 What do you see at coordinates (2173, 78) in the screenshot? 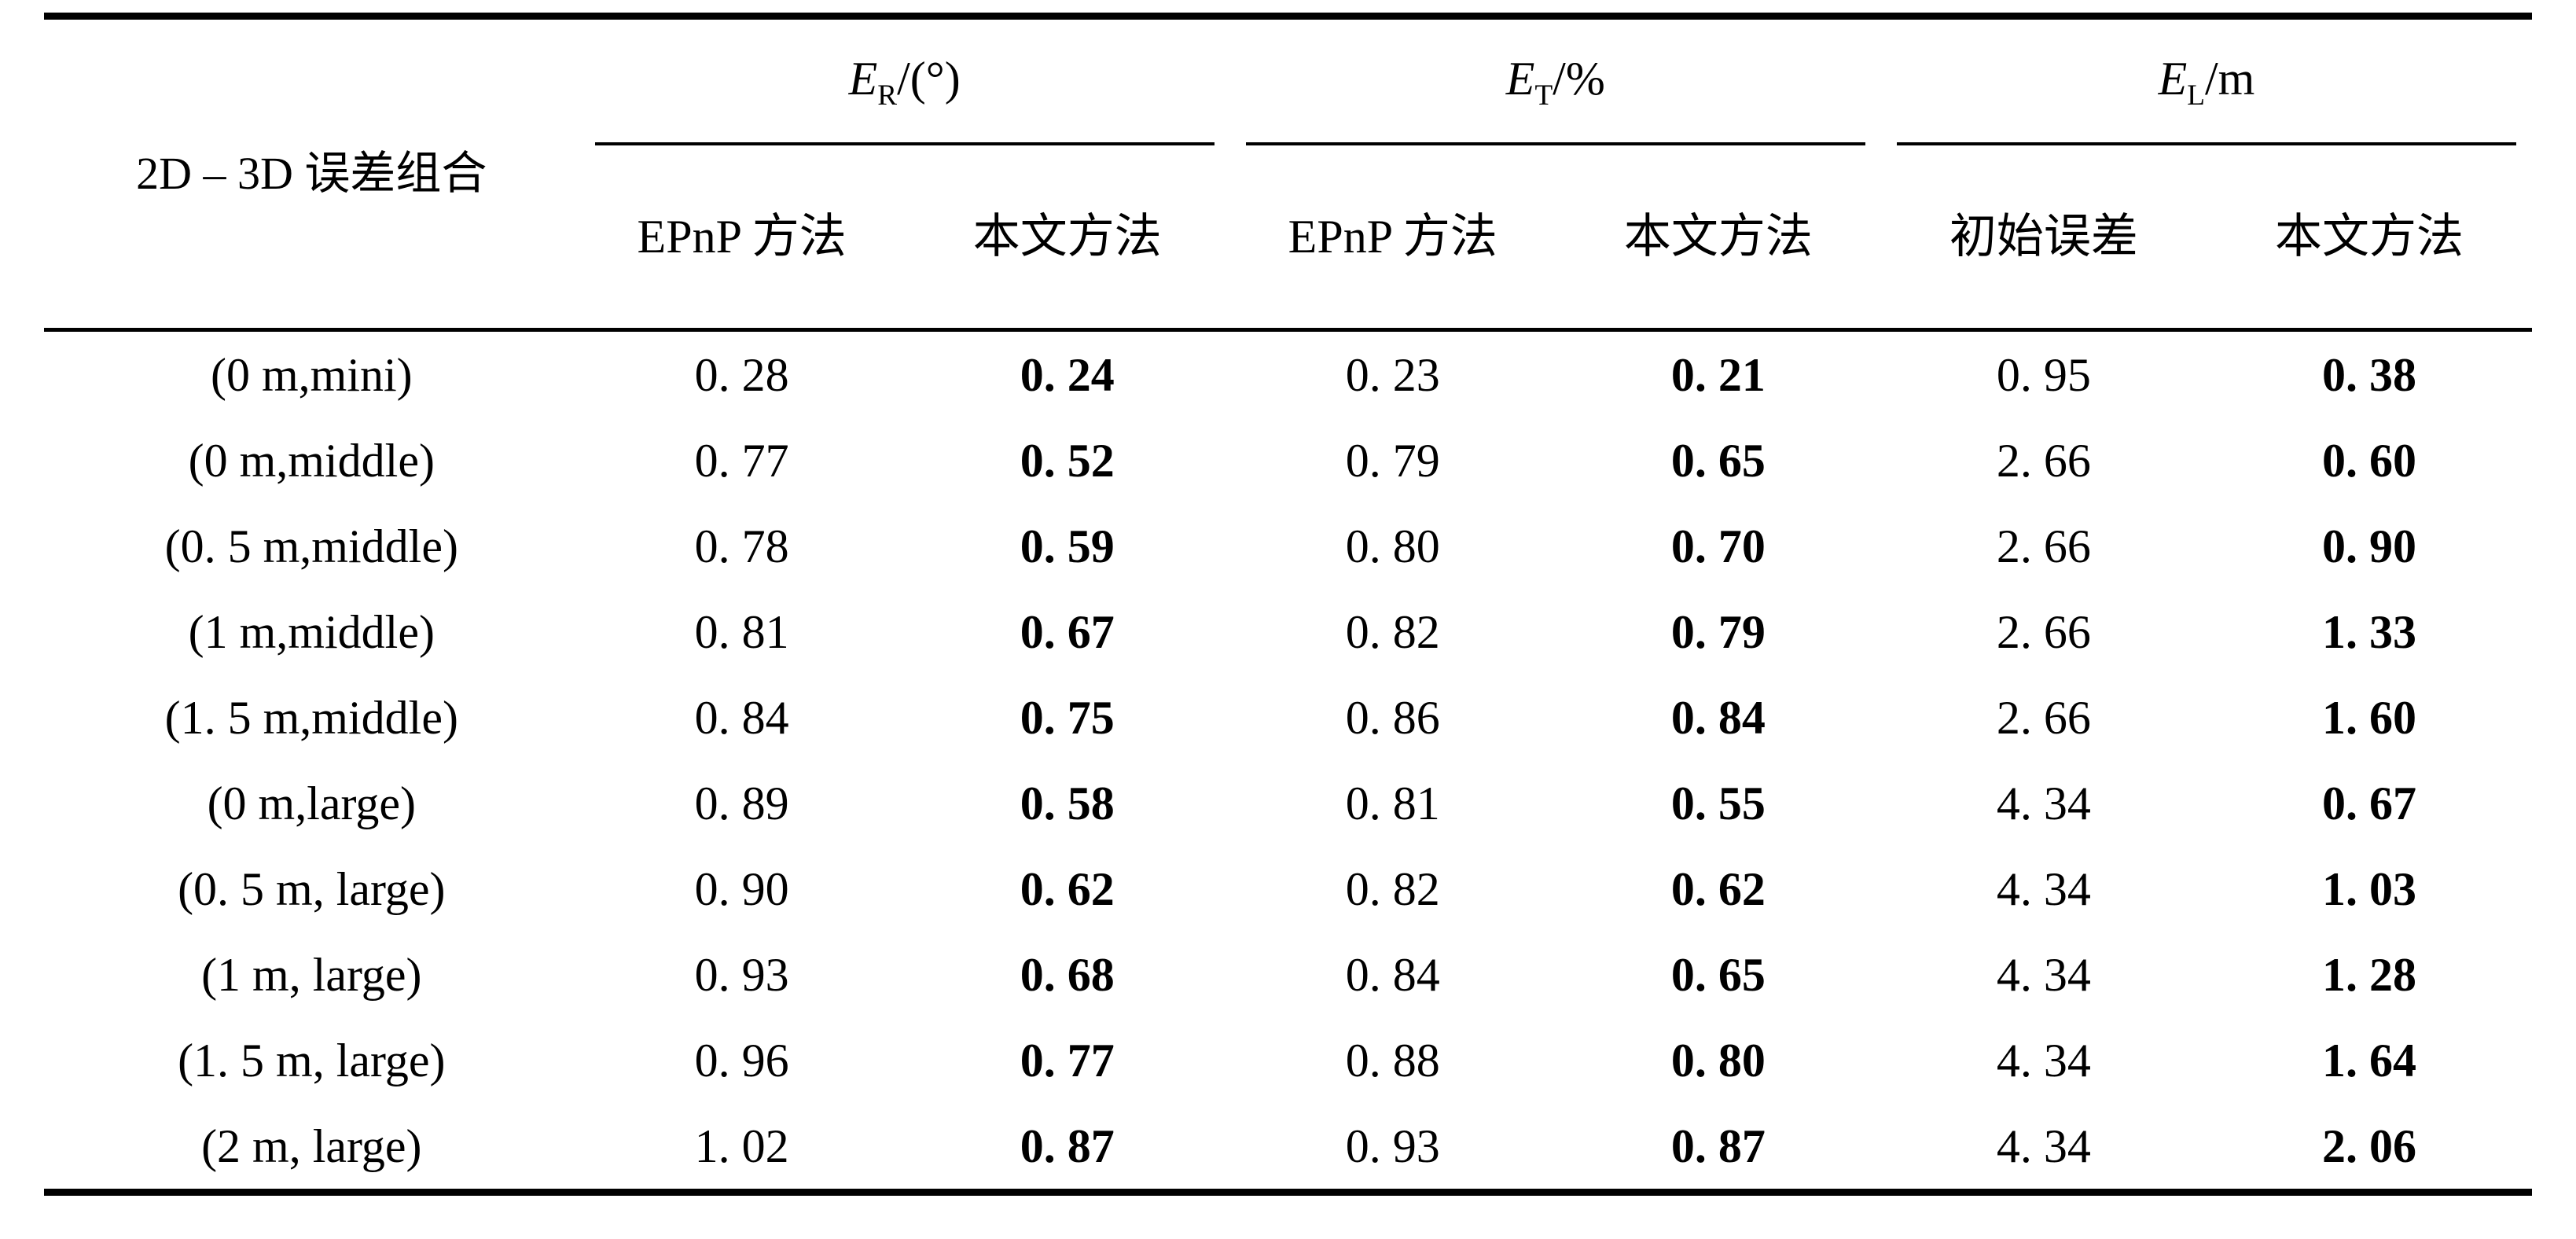
I see `el-symbol: E` at bounding box center [2173, 78].